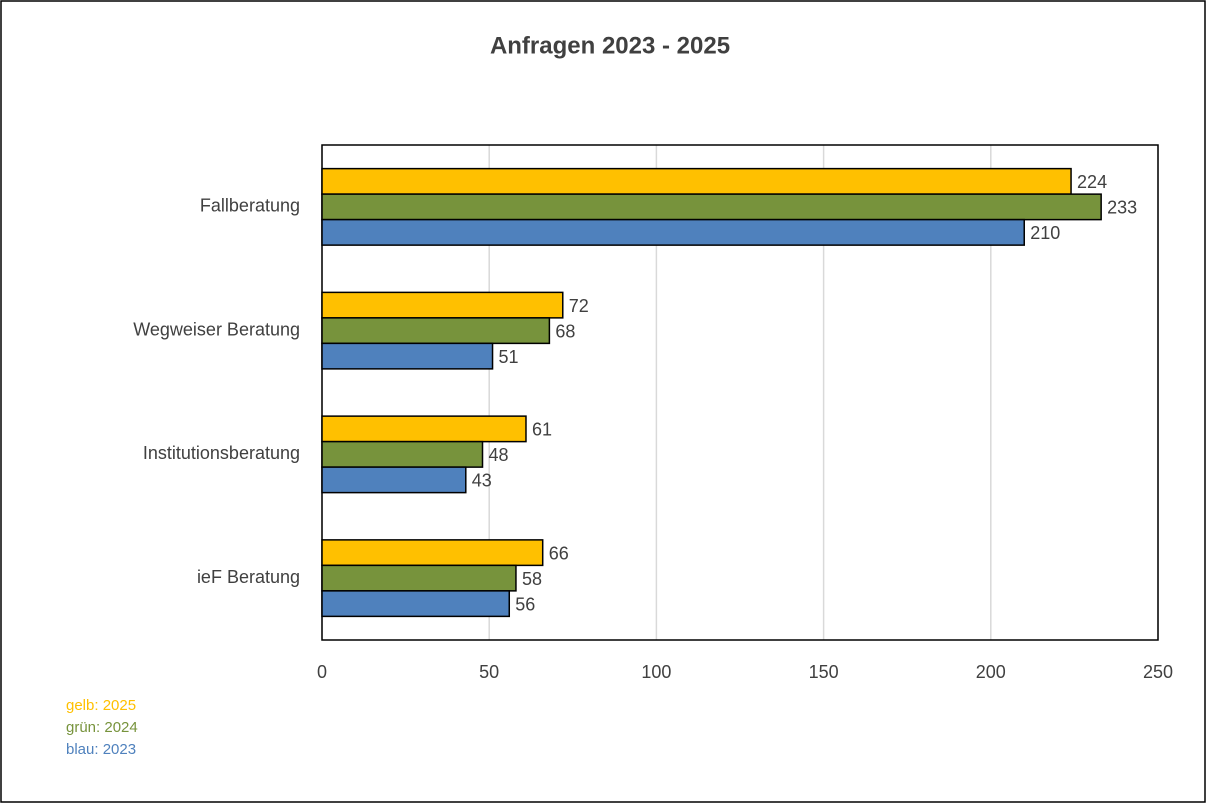 The width and height of the screenshot is (1206, 803). Describe the element at coordinates (559, 553) in the screenshot. I see `data-label: 66` at that location.